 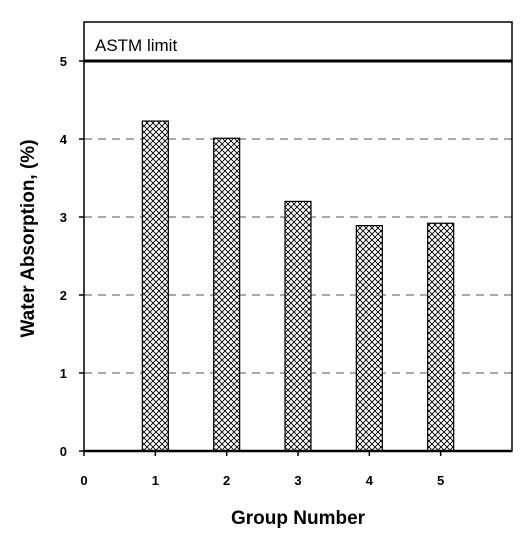 I want to click on y-axis-ticks: 0 1 2 3 4 5, so click(x=72, y=256).